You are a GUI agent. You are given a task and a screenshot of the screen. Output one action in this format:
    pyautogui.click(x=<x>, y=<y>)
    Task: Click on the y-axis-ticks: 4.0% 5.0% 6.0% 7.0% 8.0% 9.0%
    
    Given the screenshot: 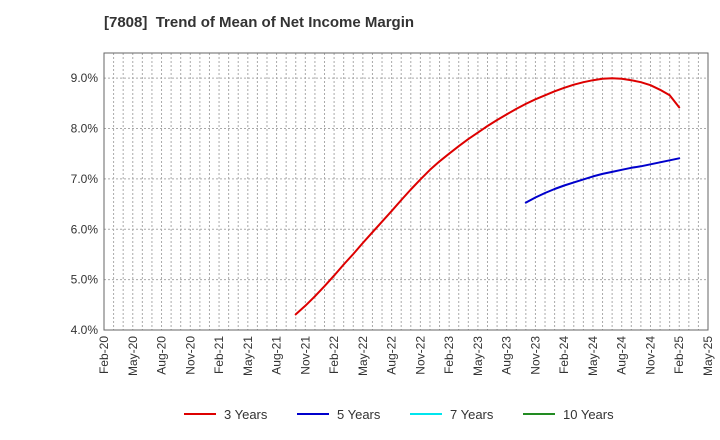 What is the action you would take?
    pyautogui.click(x=85, y=204)
    